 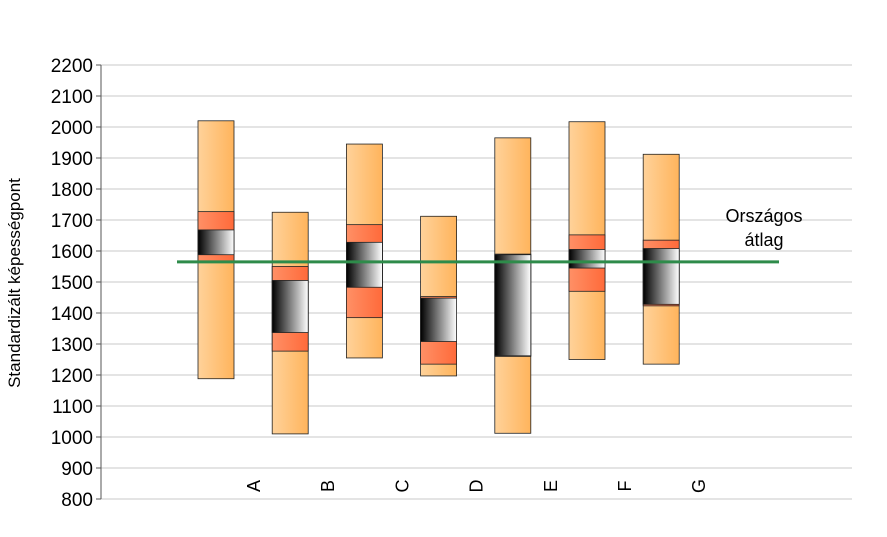 What do you see at coordinates (72, 345) in the screenshot?
I see `y-tick-label: 1300` at bounding box center [72, 345].